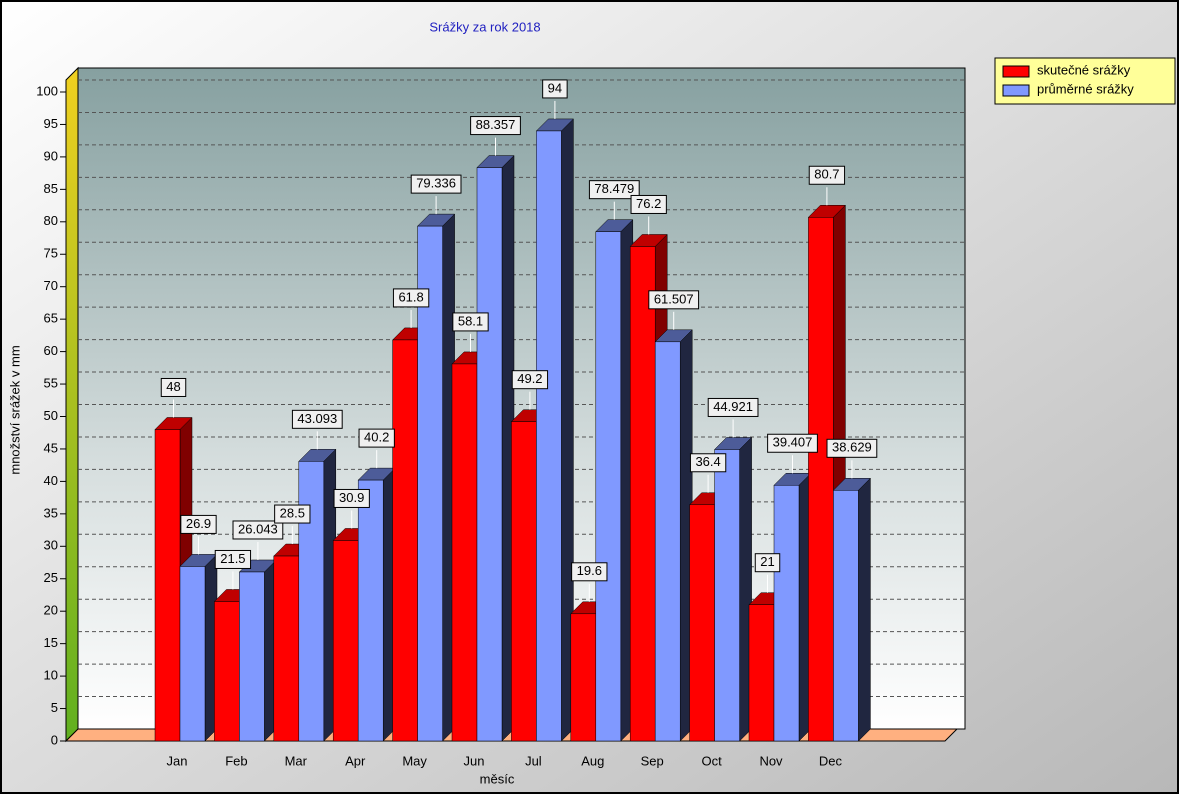  What do you see at coordinates (51, 480) in the screenshot?
I see `y-tick-label: 40` at bounding box center [51, 480].